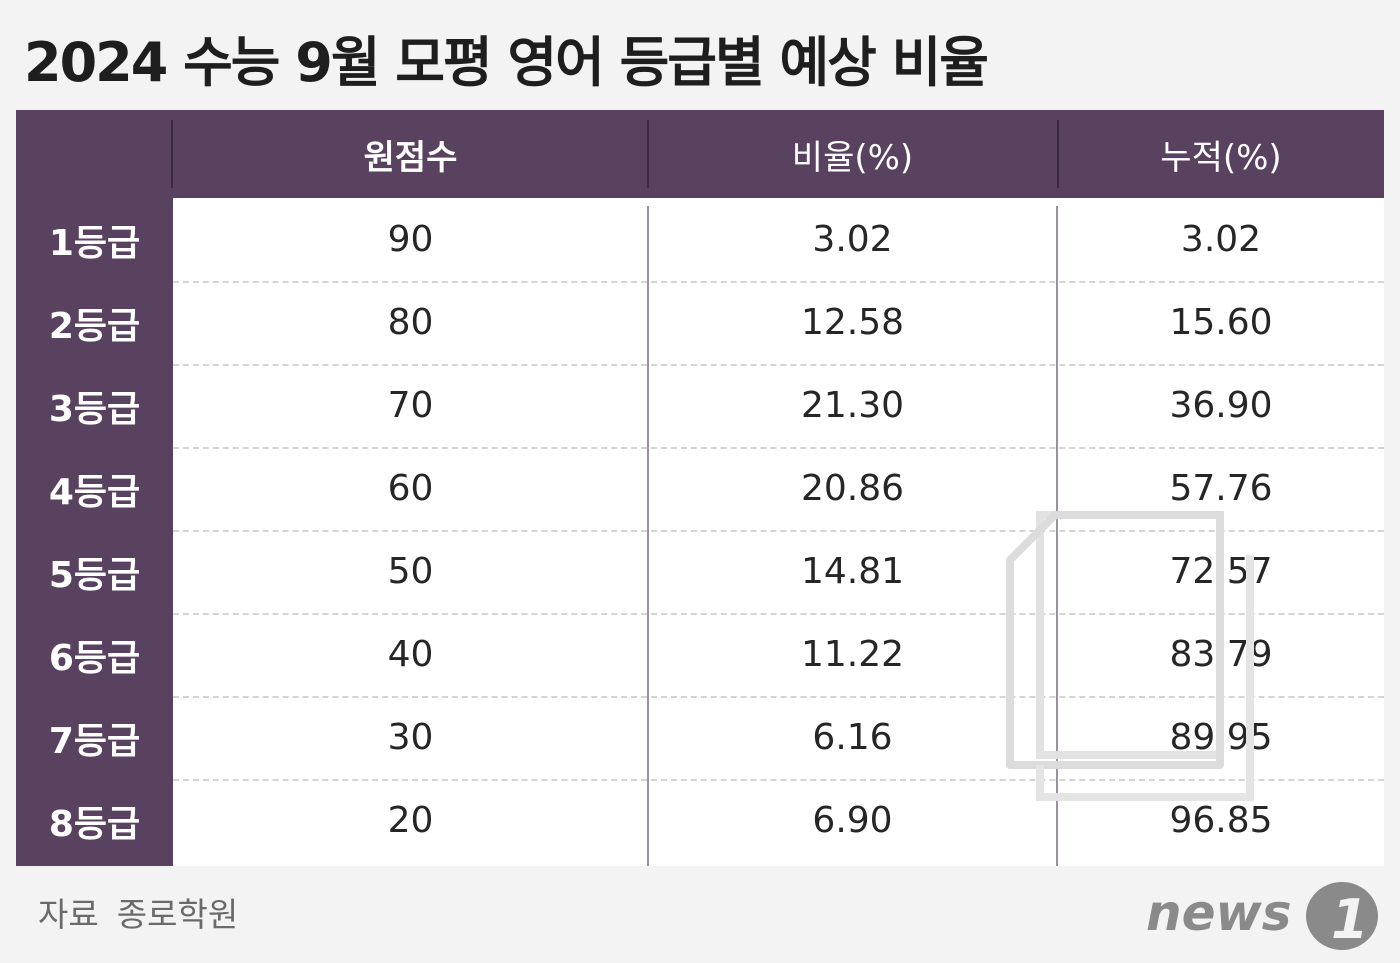  Describe the element at coordinates (1221, 322) in the screenshot. I see `cell-cumulative: 15.60` at that location.